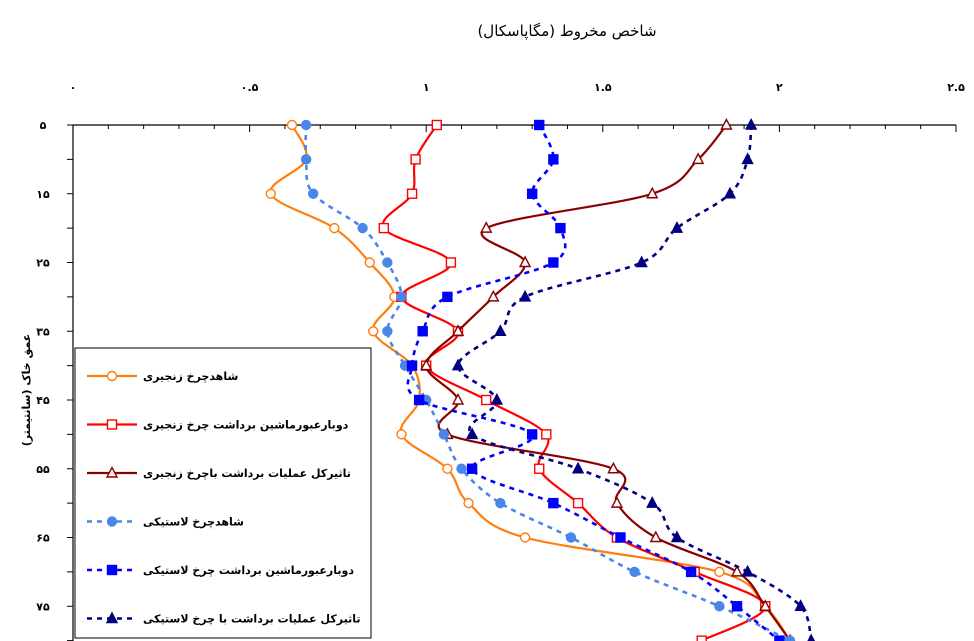  Describe the element at coordinates (246, 425) in the screenshot. I see `legend-label: دوبارعبورماشین برداشت چرخ زنجیری` at that location.